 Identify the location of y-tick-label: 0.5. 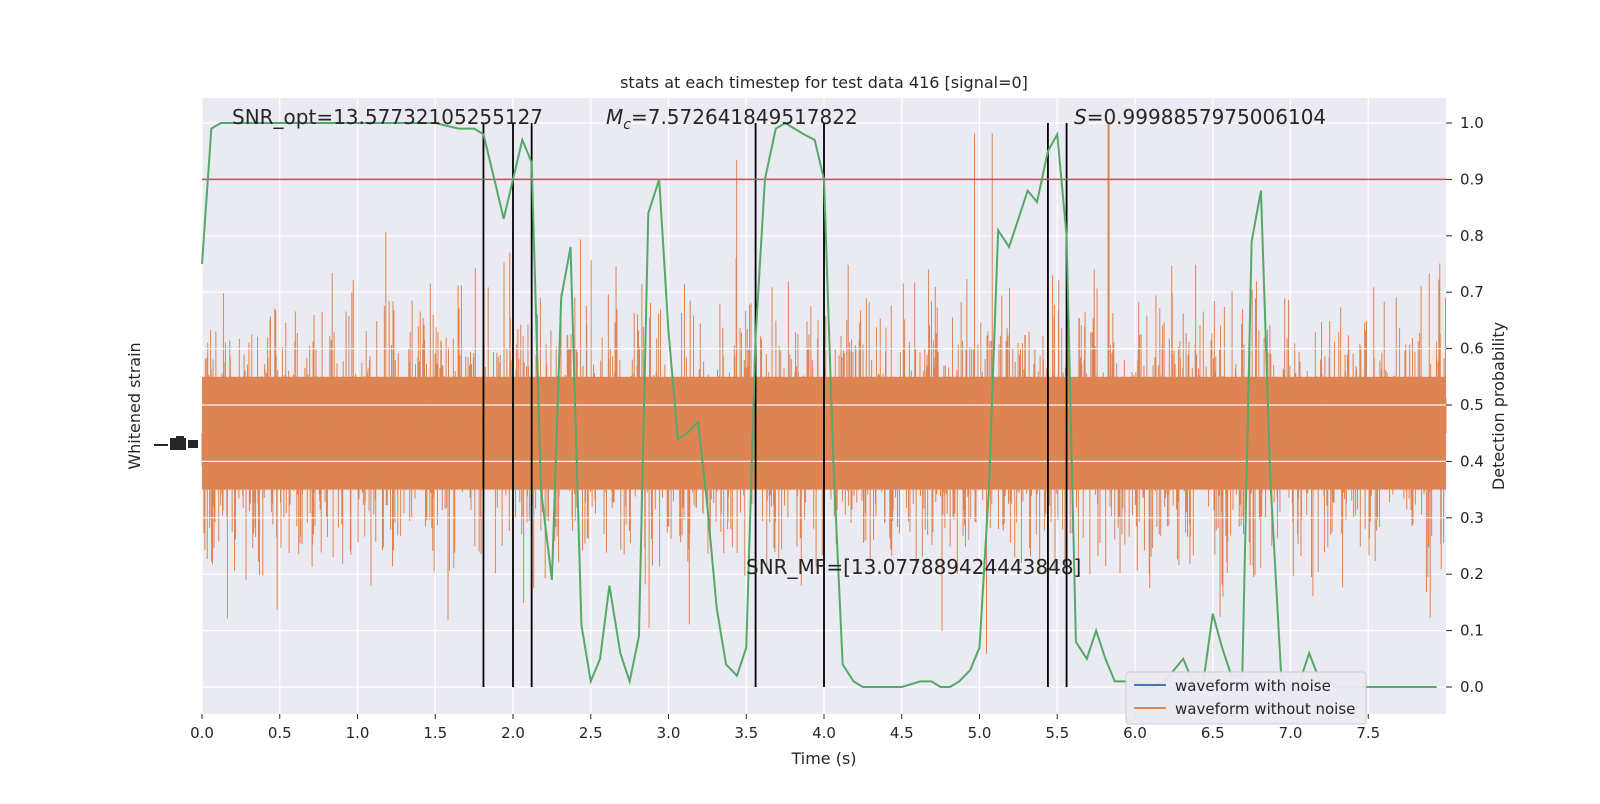
(1472, 405).